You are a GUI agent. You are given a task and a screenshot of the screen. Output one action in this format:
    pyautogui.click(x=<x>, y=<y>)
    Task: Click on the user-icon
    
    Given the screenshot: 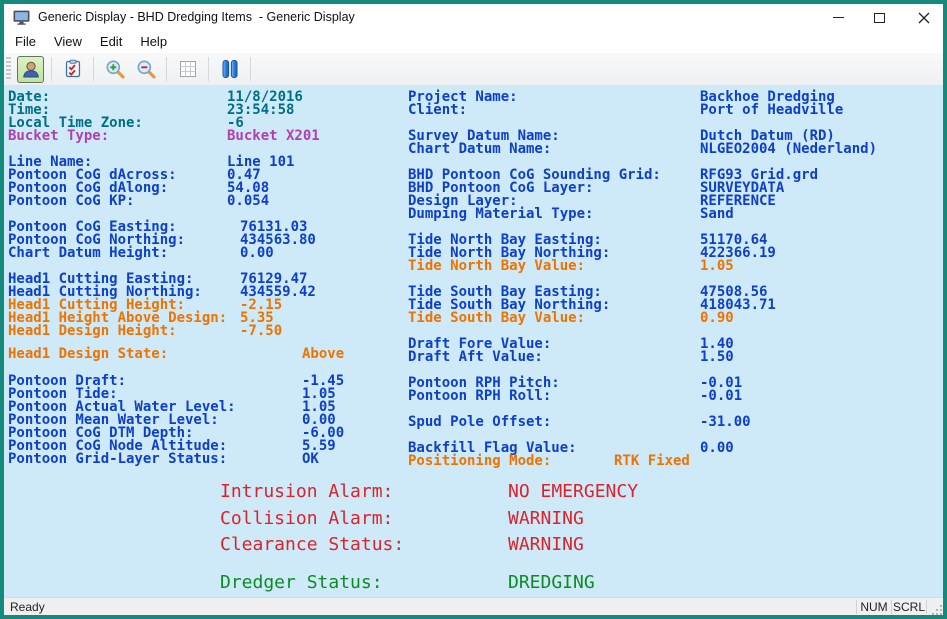 What is the action you would take?
    pyautogui.click(x=30, y=69)
    